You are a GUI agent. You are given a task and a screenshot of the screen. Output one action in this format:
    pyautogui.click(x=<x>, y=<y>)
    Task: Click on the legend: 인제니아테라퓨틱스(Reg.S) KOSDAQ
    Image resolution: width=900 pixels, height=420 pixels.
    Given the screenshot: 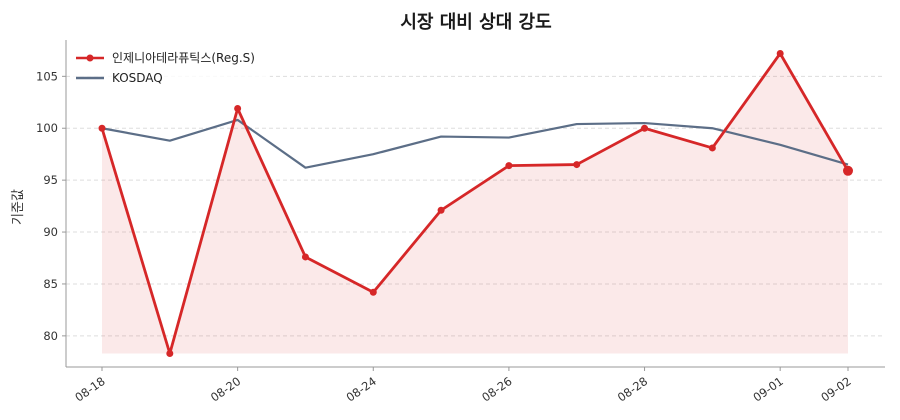 What is the action you would take?
    pyautogui.click(x=170, y=67)
    